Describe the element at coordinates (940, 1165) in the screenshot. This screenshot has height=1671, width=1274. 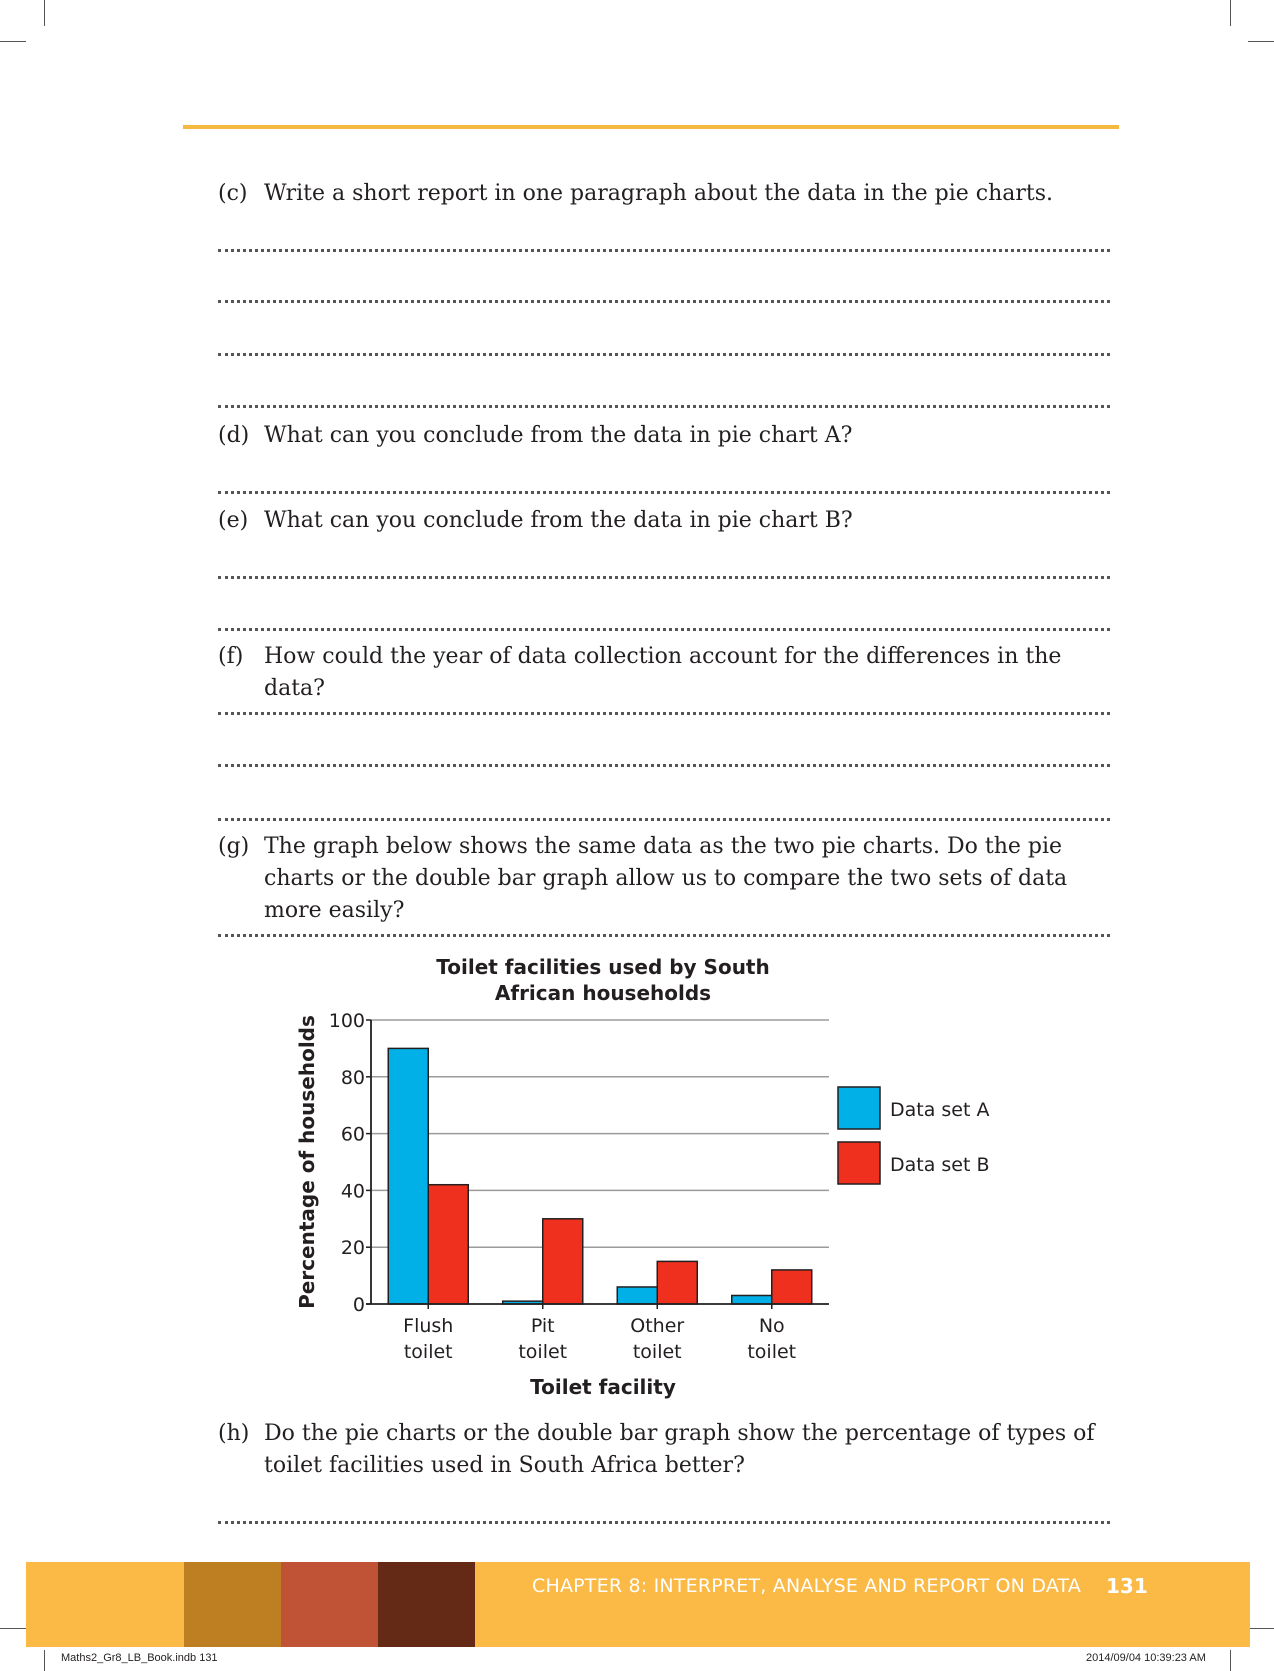
I see `legend-label: Data set B` at that location.